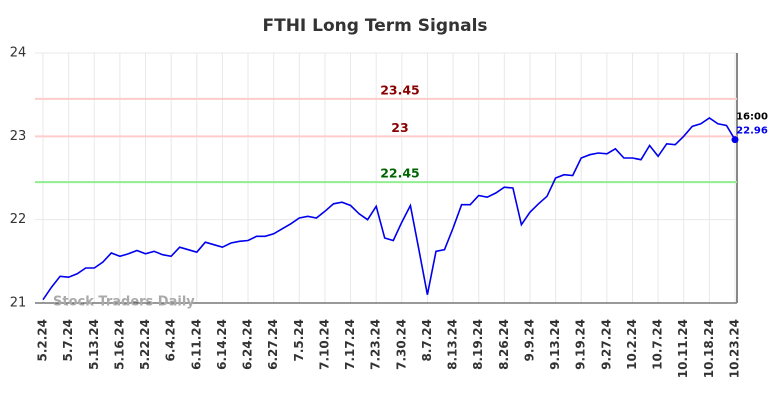  I want to click on x-tick-label: 5.7.24, so click(68, 340).